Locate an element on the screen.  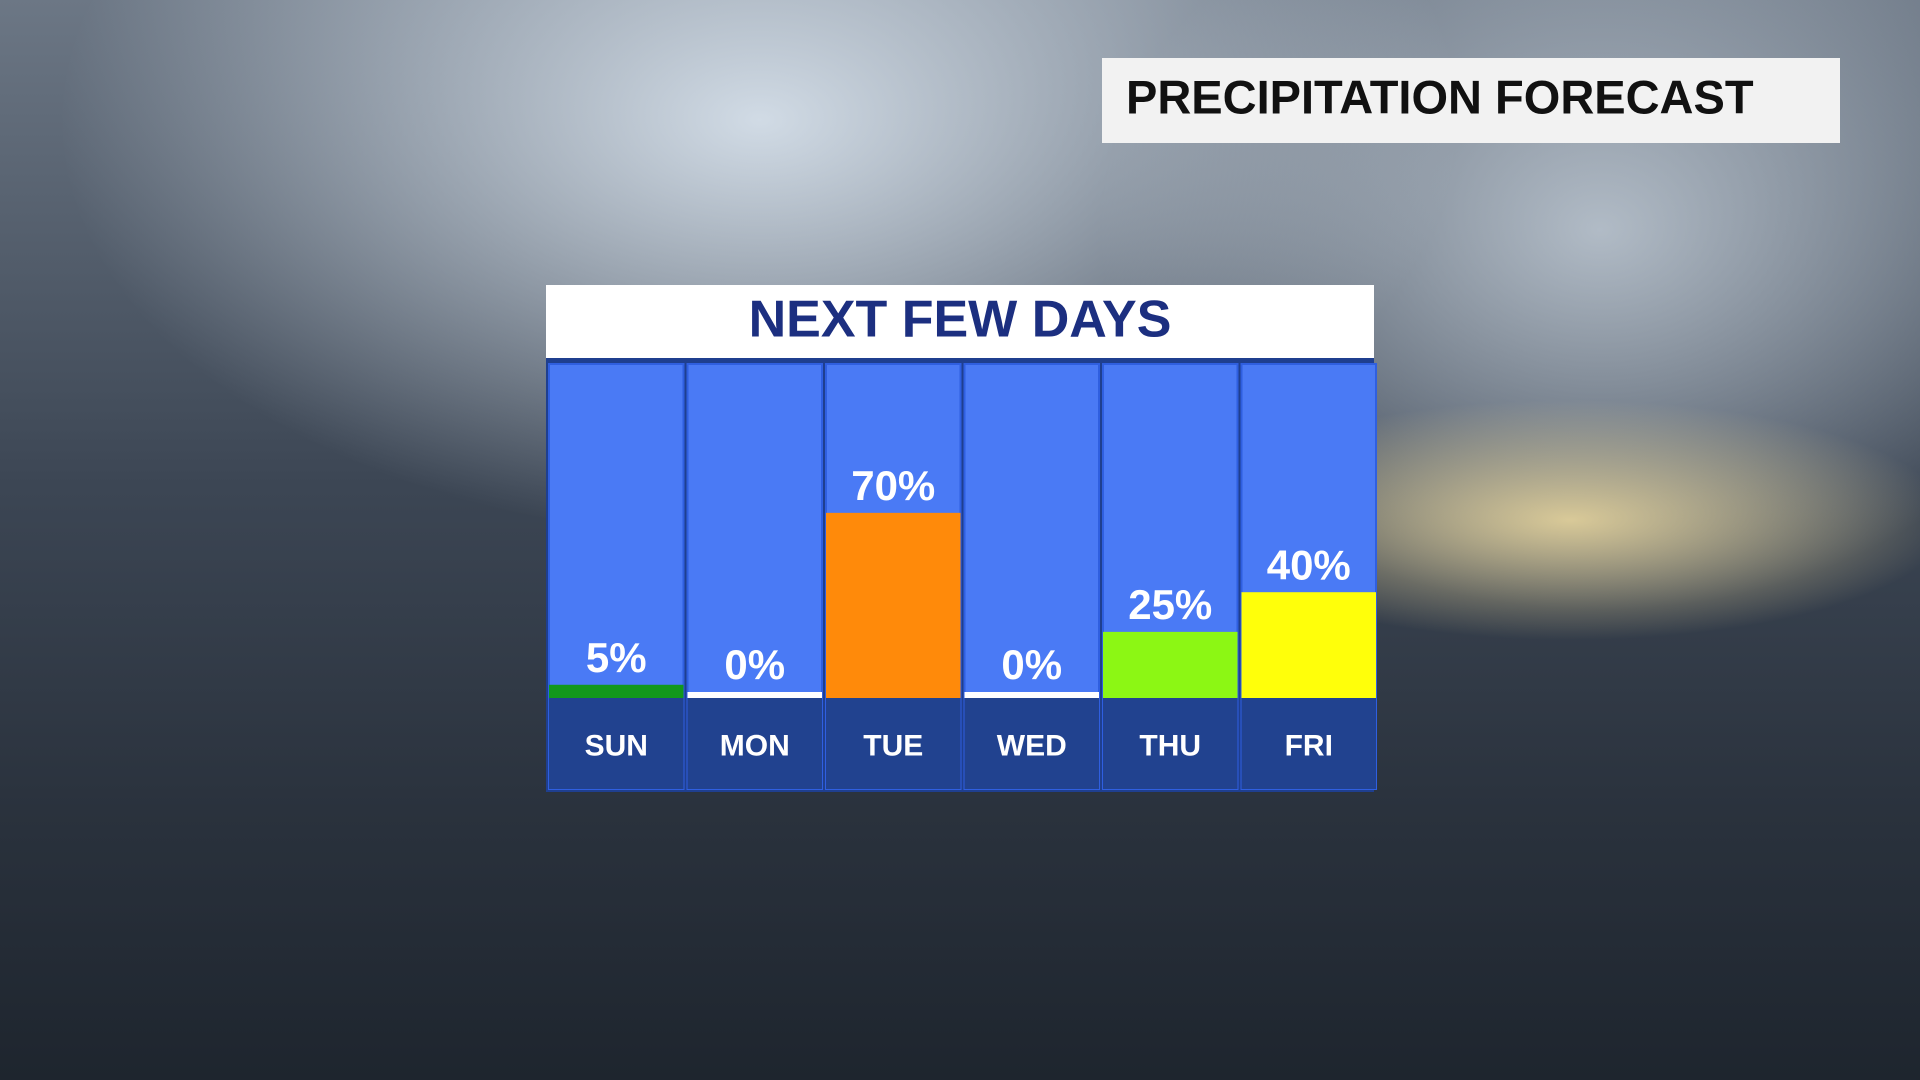
x-tick-label: TUE is located at coordinates (893, 745).